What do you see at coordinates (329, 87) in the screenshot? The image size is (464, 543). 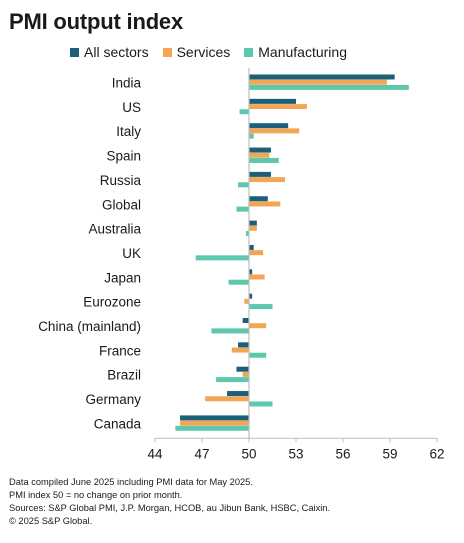 I see `bar-india-manufacturing` at bounding box center [329, 87].